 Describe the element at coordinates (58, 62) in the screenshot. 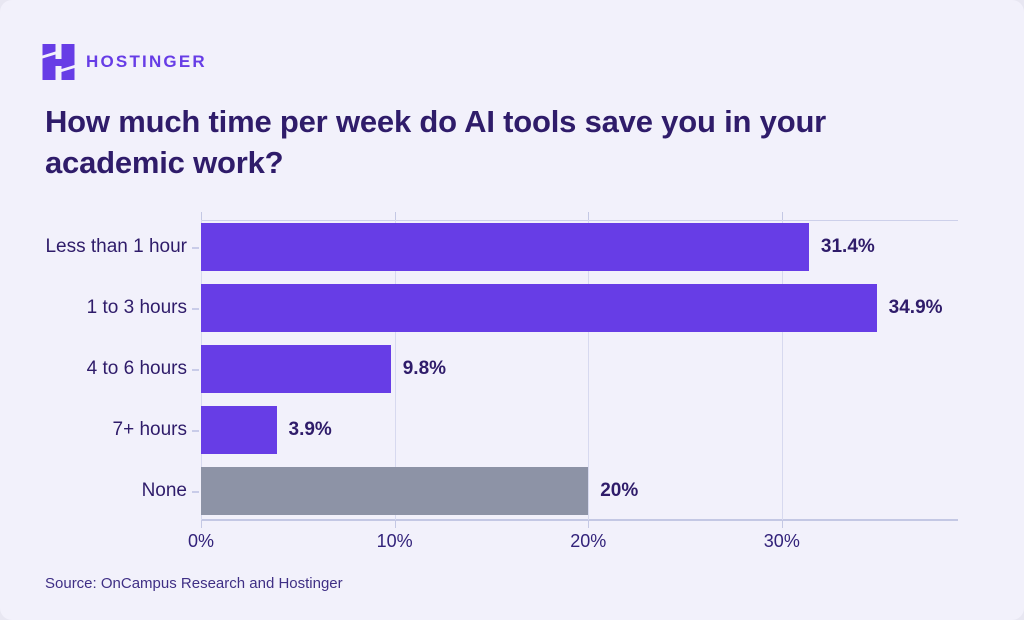

I see `hostinger-h-logo-icon` at that location.